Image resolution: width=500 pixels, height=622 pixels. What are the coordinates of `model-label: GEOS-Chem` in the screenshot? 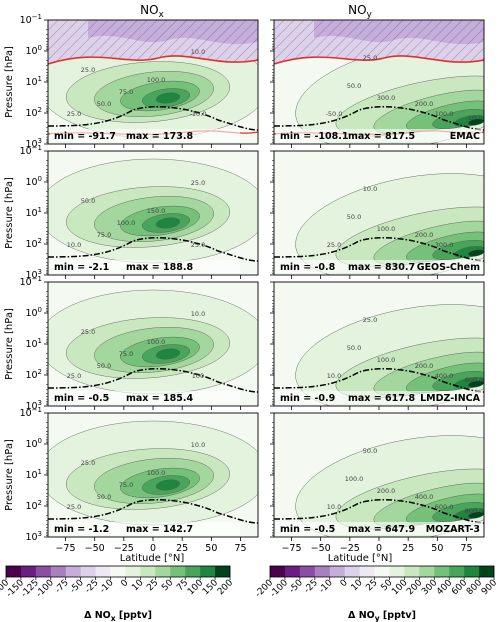 It's located at (448, 267).